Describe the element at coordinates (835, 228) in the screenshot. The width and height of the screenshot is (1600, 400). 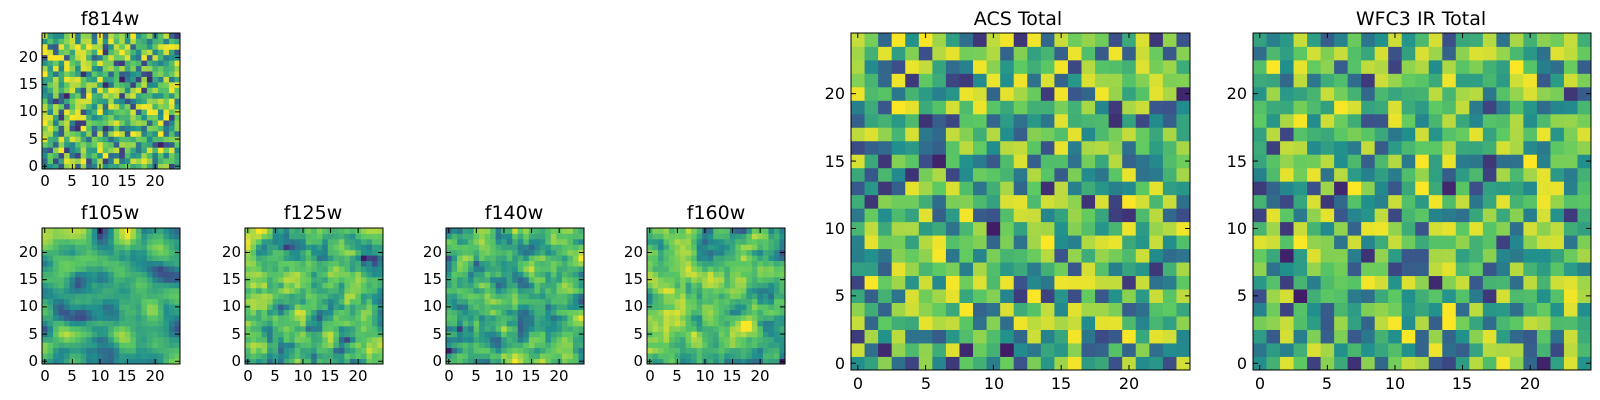
I see `y-tick-label: 10` at that location.